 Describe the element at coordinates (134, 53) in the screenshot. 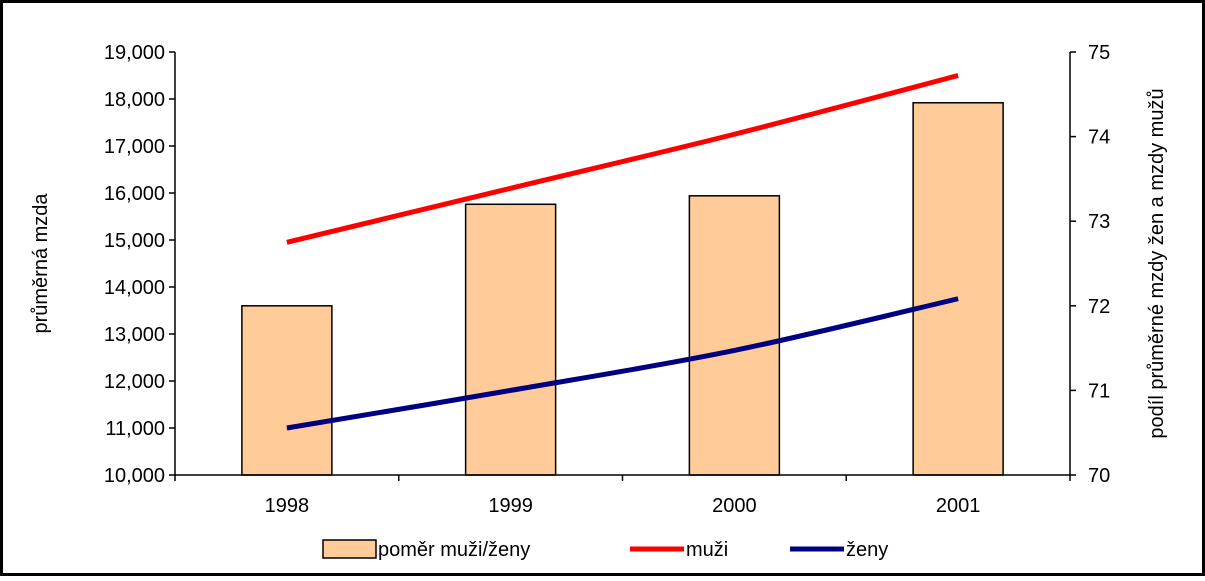

I see `y-left-tick-label: 19,000` at that location.